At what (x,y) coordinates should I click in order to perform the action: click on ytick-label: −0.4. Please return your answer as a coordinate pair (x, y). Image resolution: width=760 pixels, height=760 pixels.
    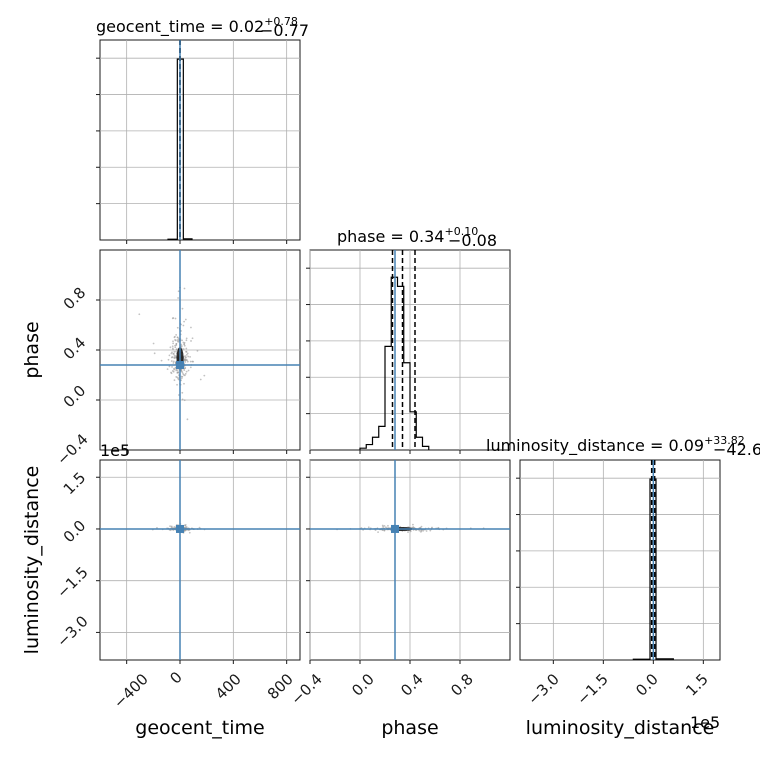
    Looking at the image, I should click on (72, 449).